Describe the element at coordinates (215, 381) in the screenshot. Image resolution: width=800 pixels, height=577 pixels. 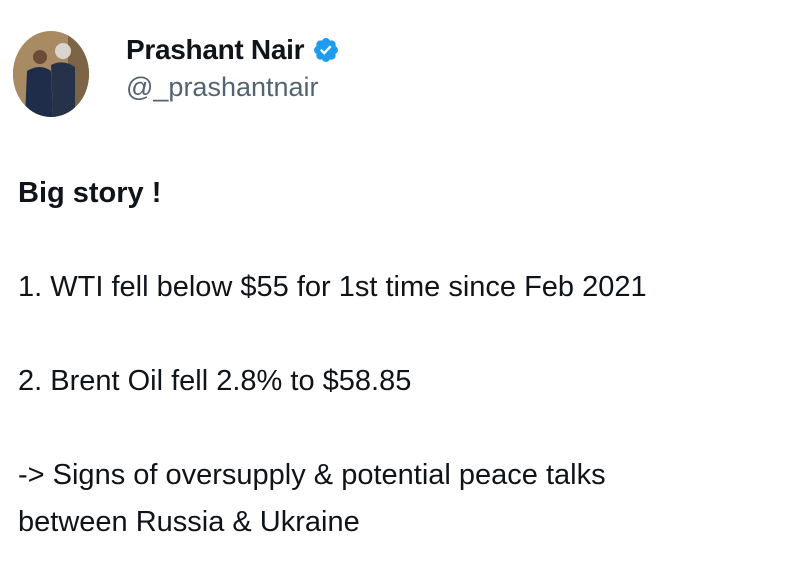
I see `tweet-line-brent: 2. Brent Oil fell 2.8% to $58.85` at that location.